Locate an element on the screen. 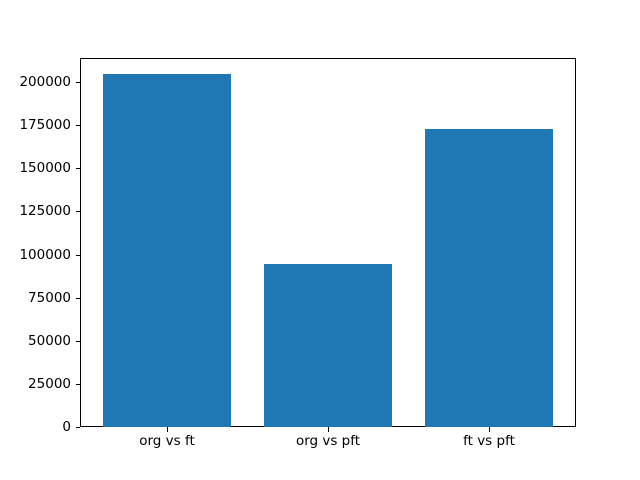 The height and width of the screenshot is (480, 640). y-tick-label: 50000 is located at coordinates (49, 340).